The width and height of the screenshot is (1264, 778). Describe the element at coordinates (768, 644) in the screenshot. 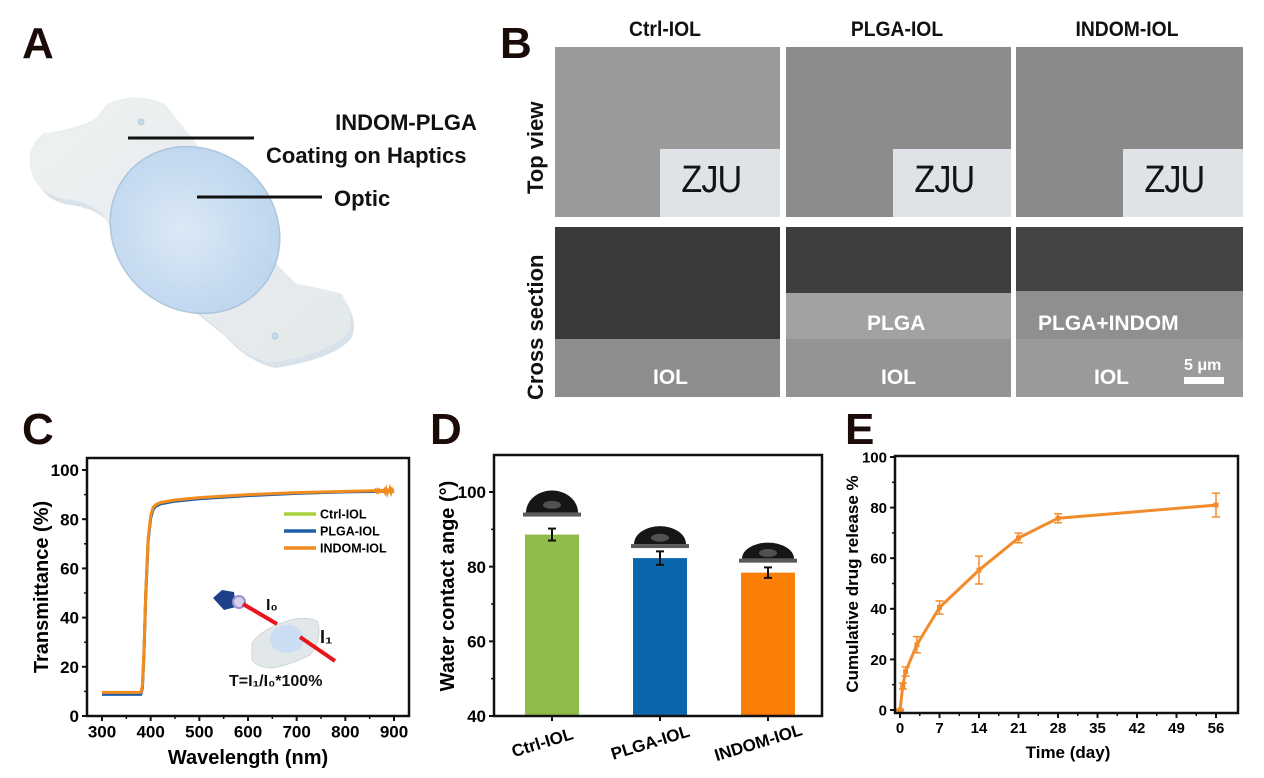

I see `bar-indom-iol` at that location.